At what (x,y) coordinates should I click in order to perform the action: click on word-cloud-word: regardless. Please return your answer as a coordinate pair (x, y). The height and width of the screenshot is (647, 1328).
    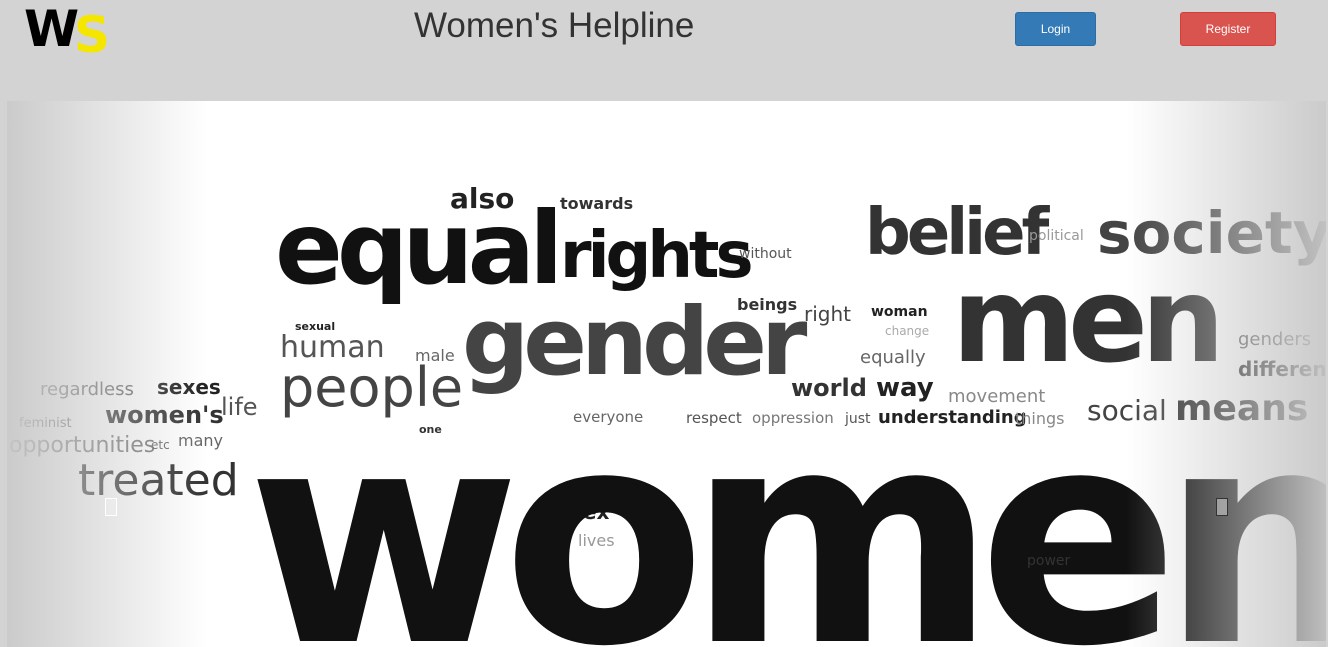
    Looking at the image, I should click on (87, 389).